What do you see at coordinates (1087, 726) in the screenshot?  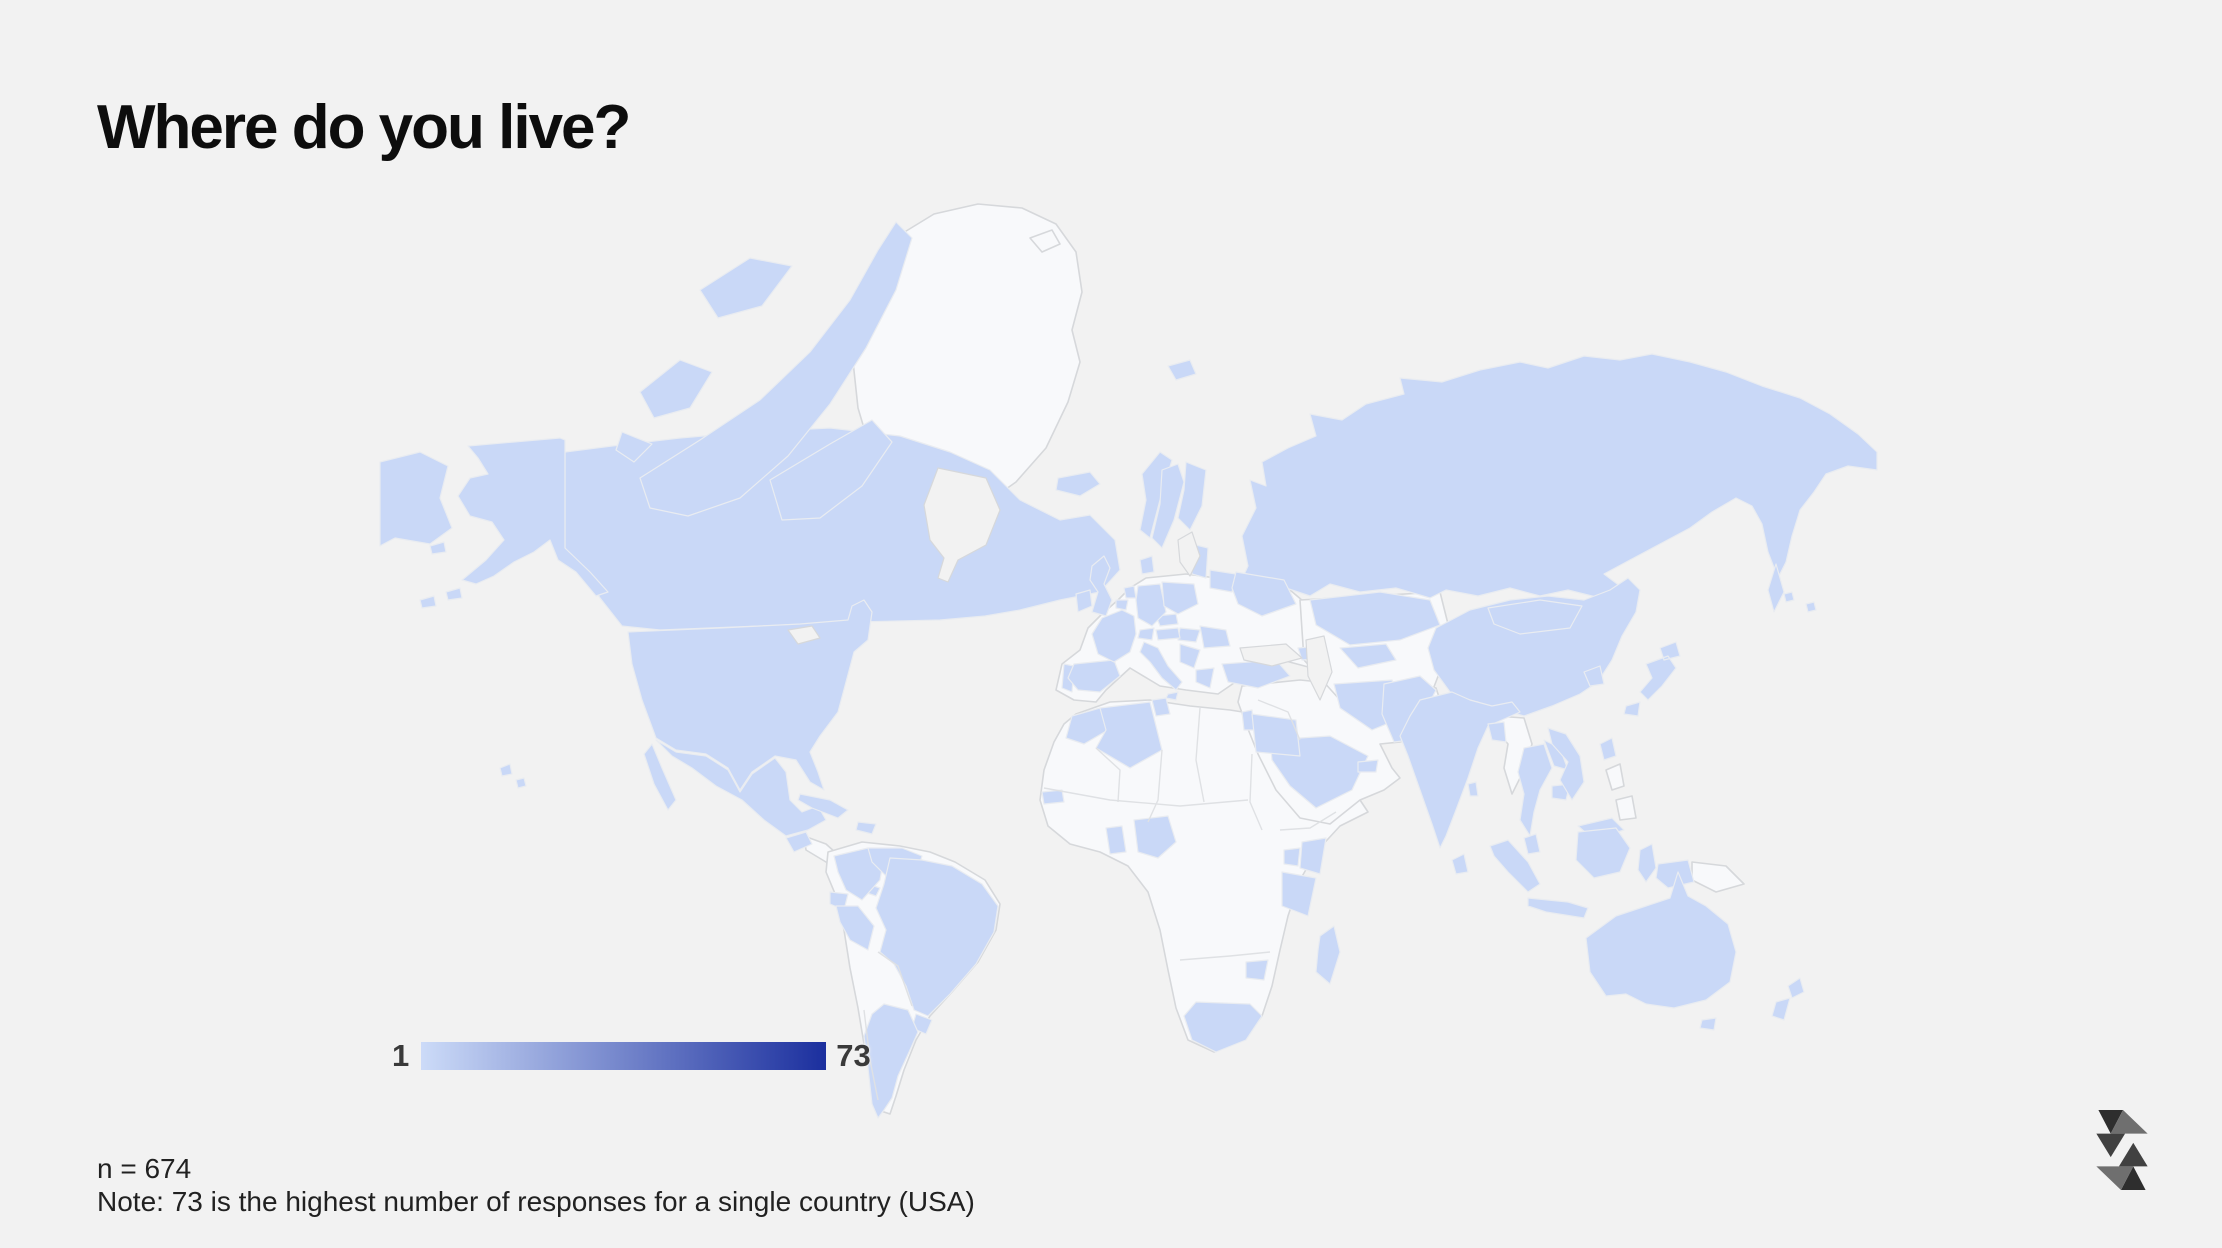 I see `region-morocco` at bounding box center [1087, 726].